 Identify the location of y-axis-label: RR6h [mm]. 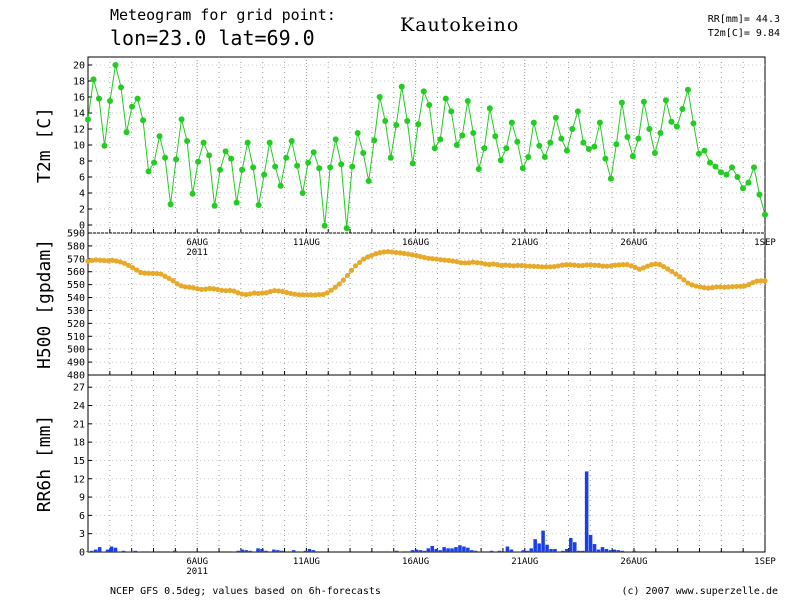
(44, 464).